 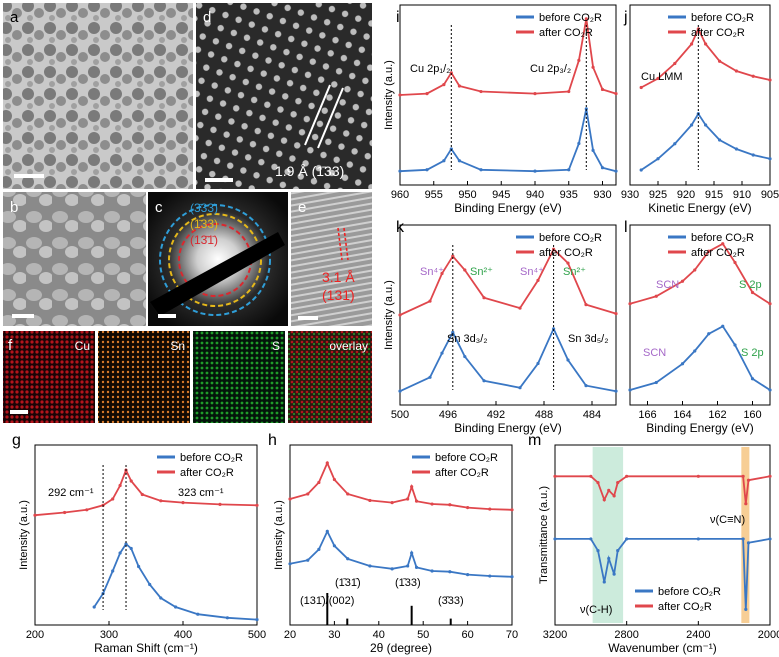 I want to click on panel-a: a, so click(x=98, y=96).